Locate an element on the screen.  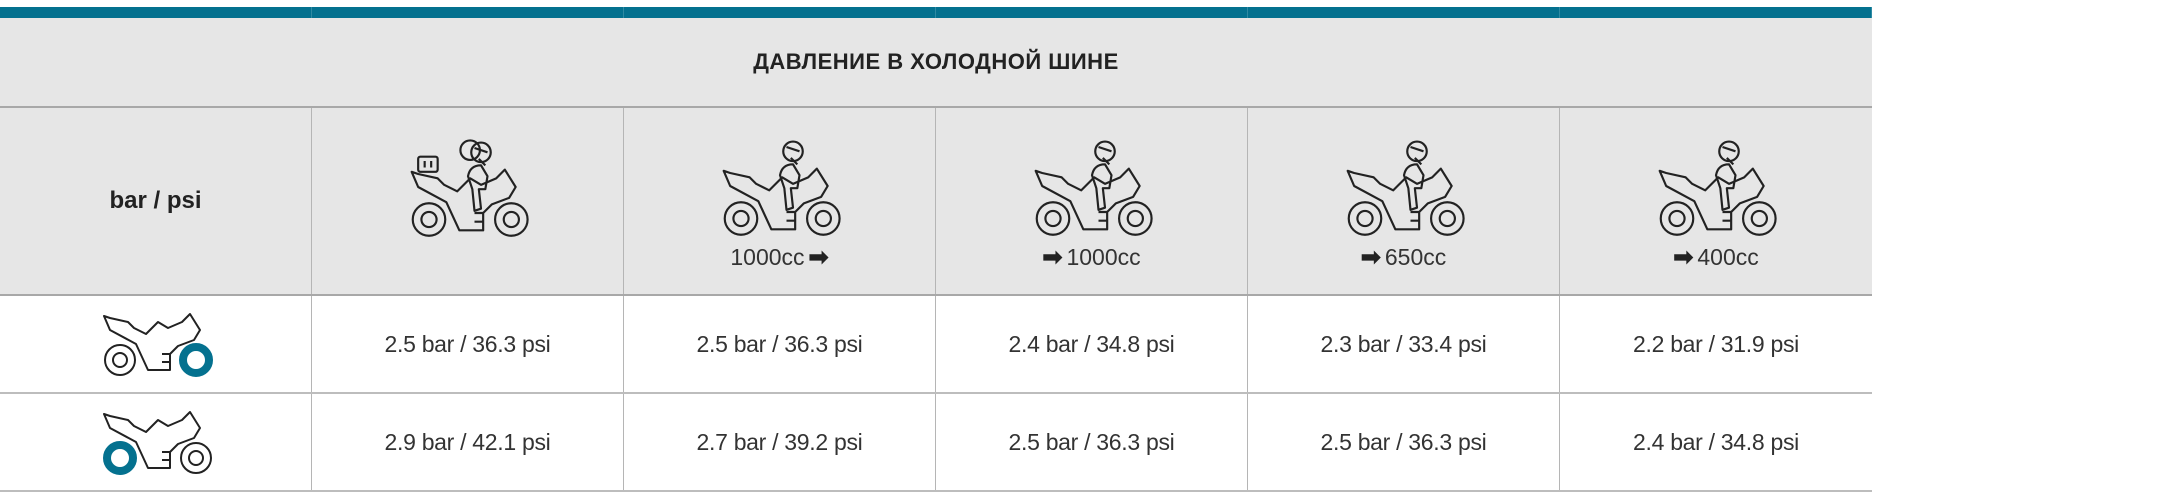
value-cell: 2.3 bar / 33.4 psi is located at coordinates (1404, 344).